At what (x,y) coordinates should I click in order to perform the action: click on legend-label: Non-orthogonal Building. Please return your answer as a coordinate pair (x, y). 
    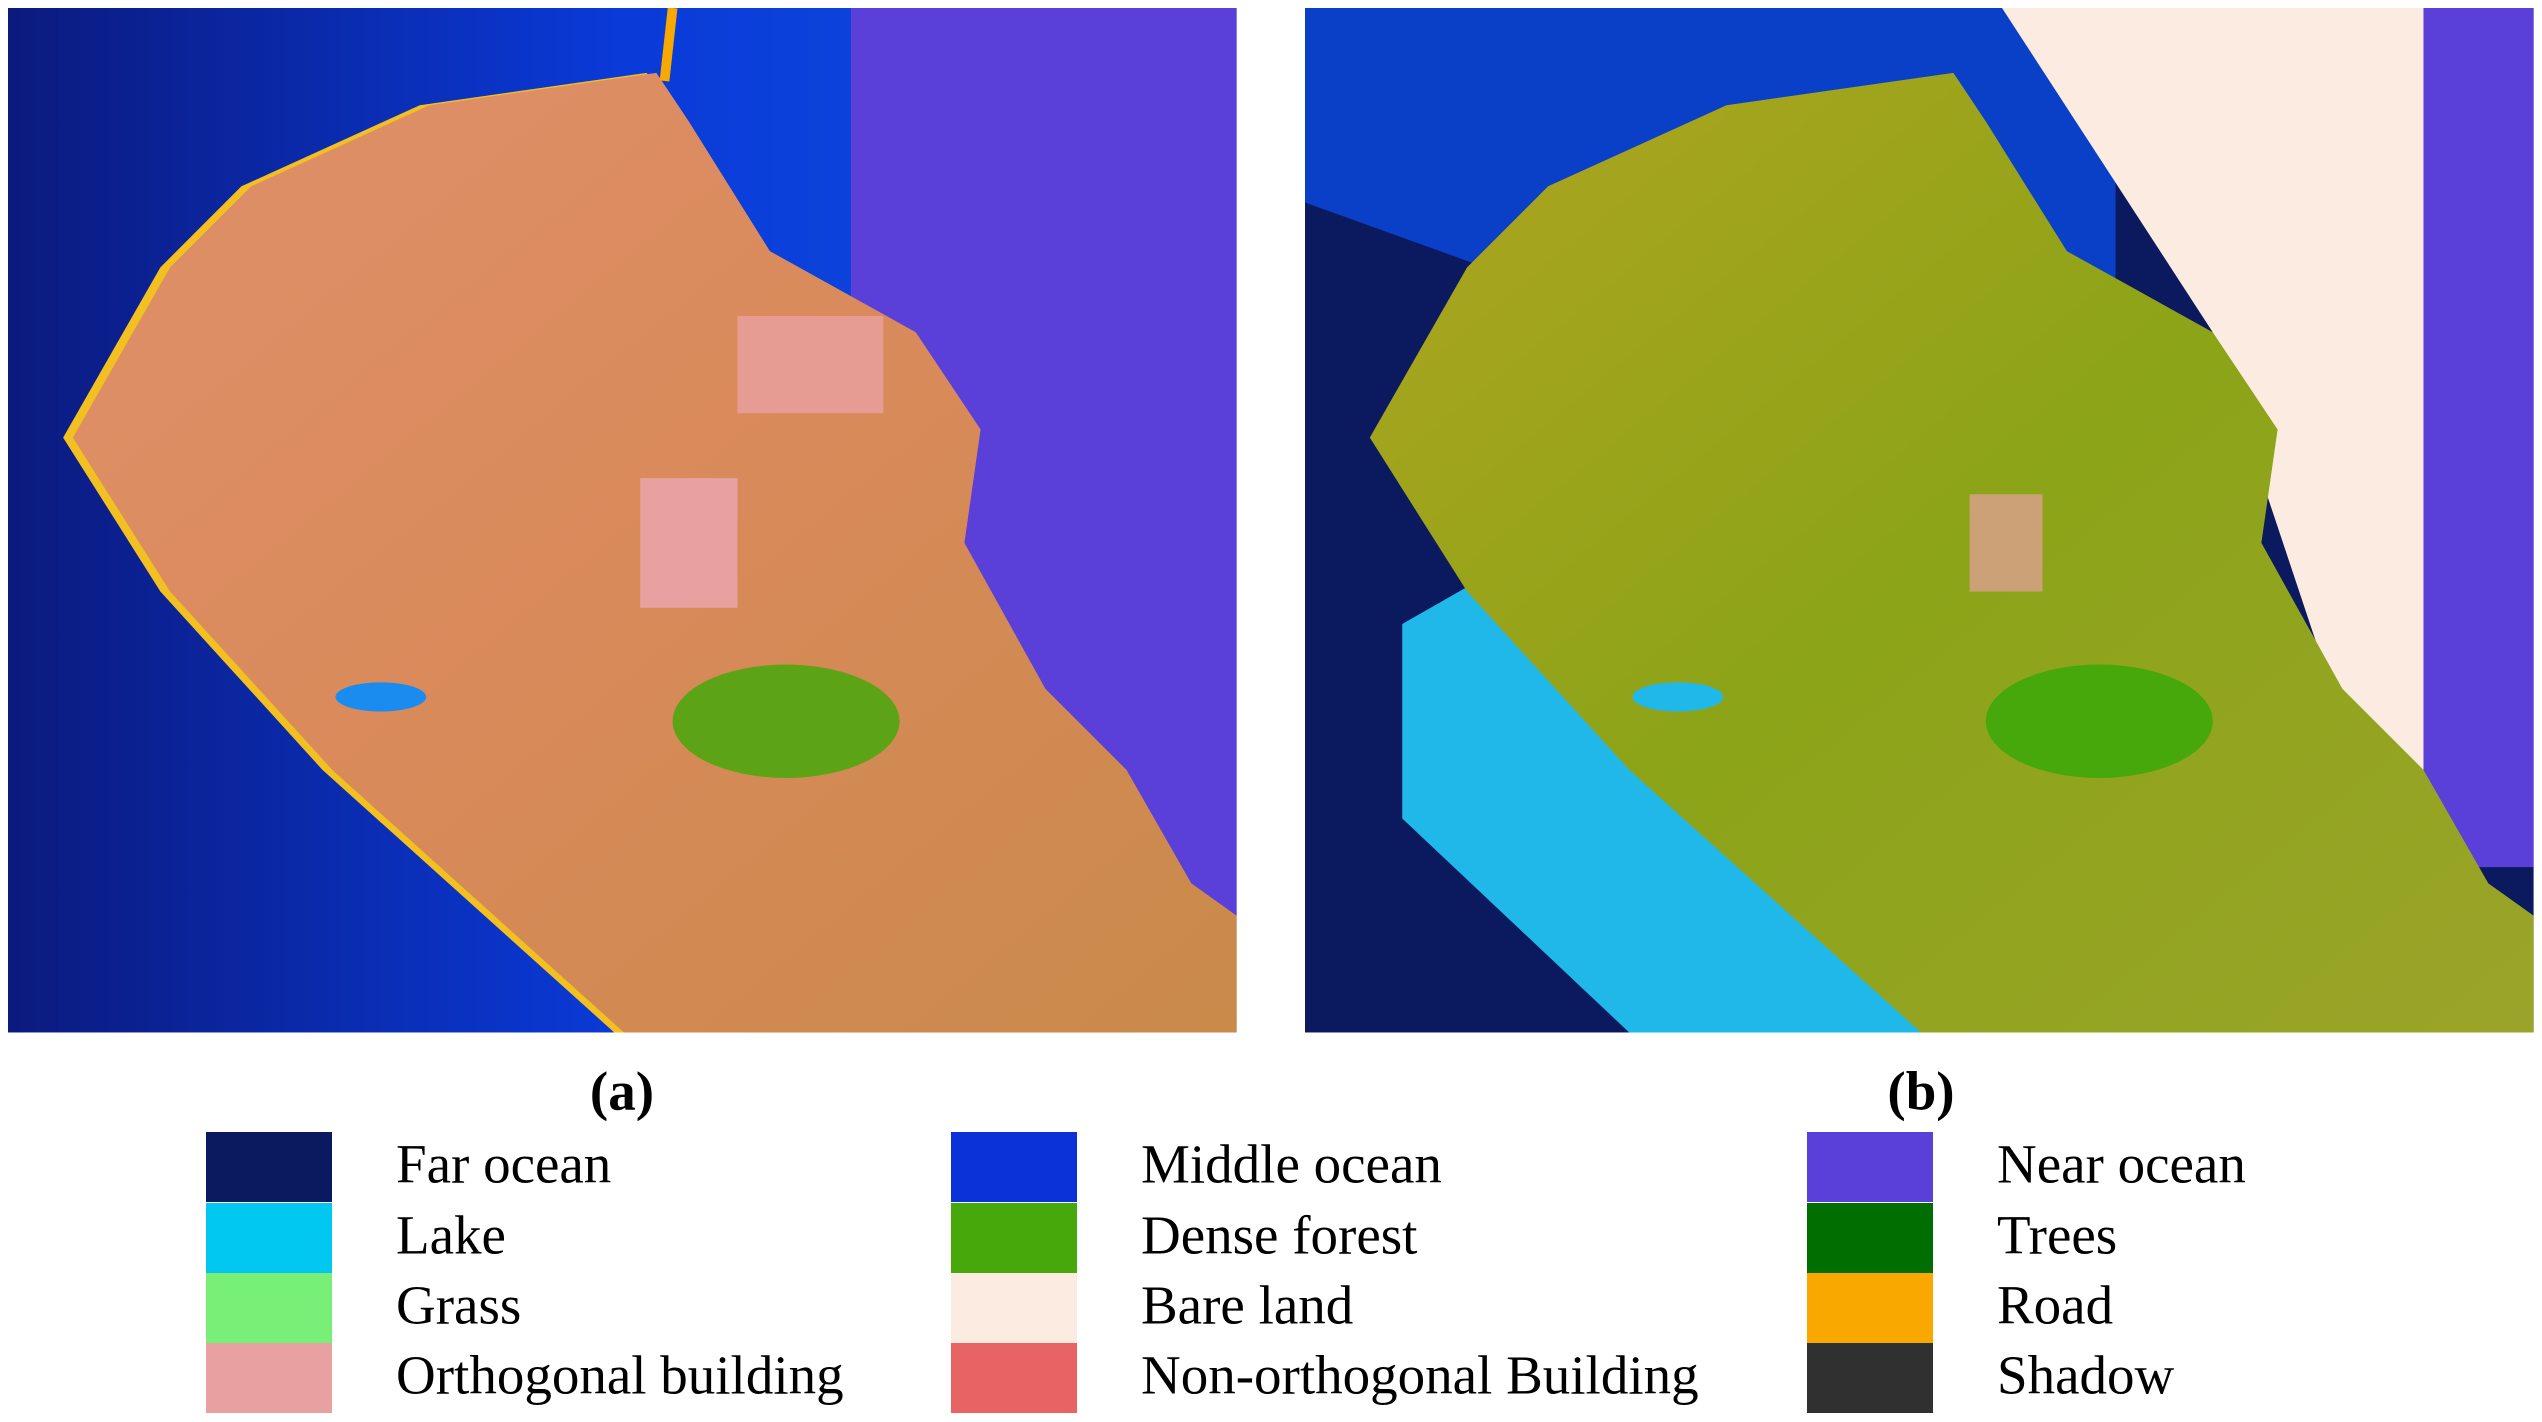
    Looking at the image, I should click on (1420, 1375).